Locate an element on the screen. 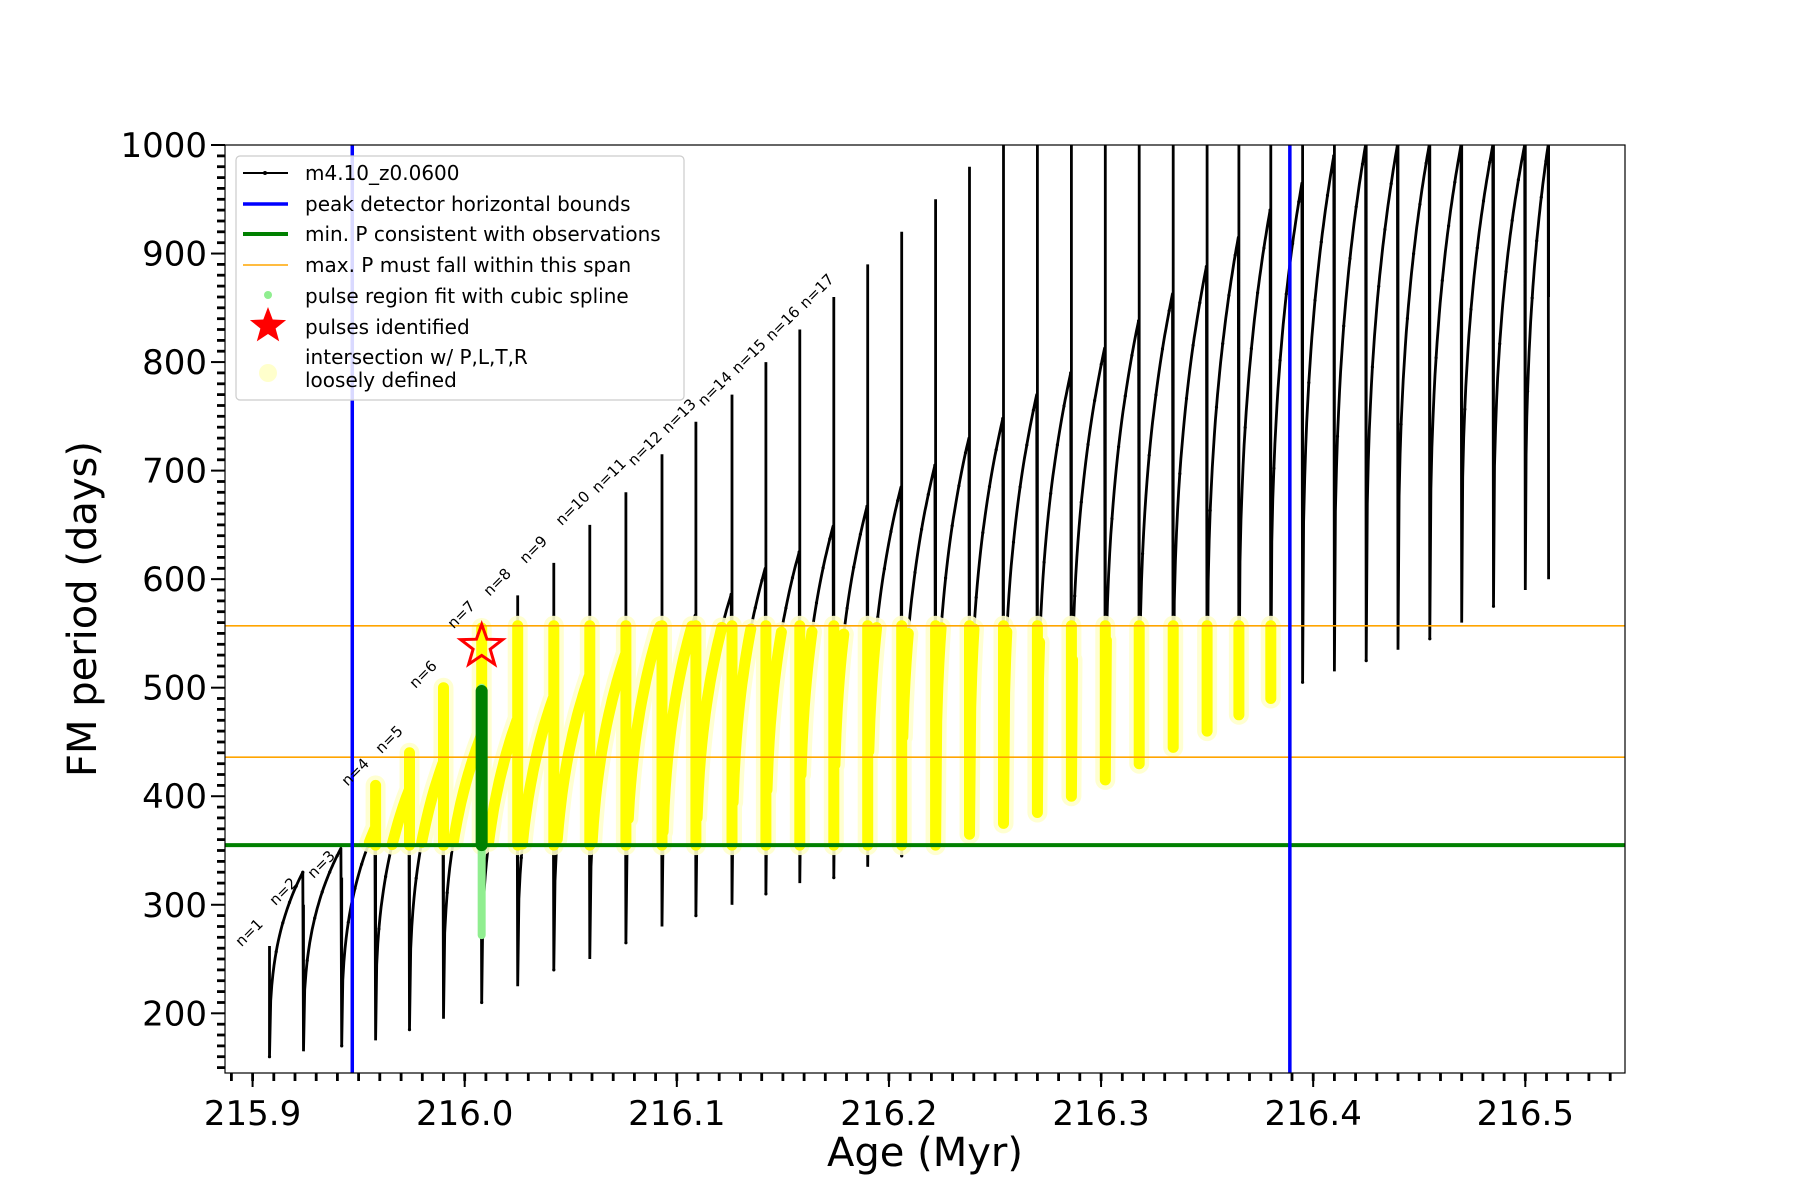 This screenshot has height=1200, width=1800. y-tick-label: 600 is located at coordinates (174, 580).